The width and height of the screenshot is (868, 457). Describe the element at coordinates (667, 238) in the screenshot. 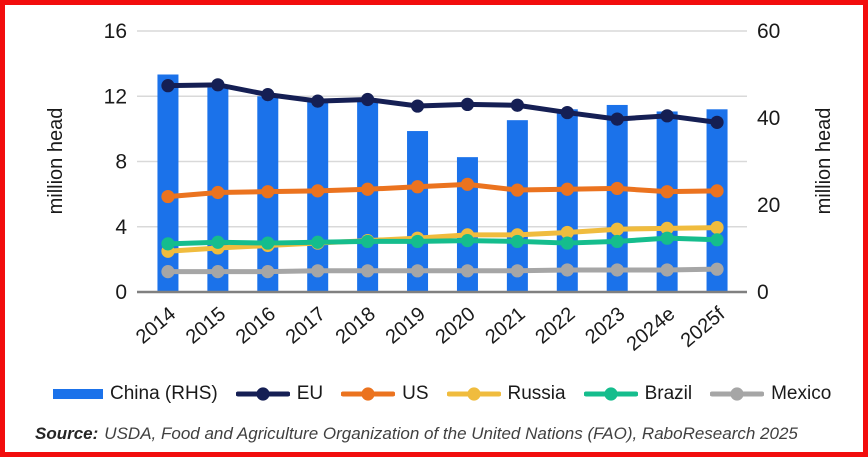

I see `point-brazil-2024e` at that location.